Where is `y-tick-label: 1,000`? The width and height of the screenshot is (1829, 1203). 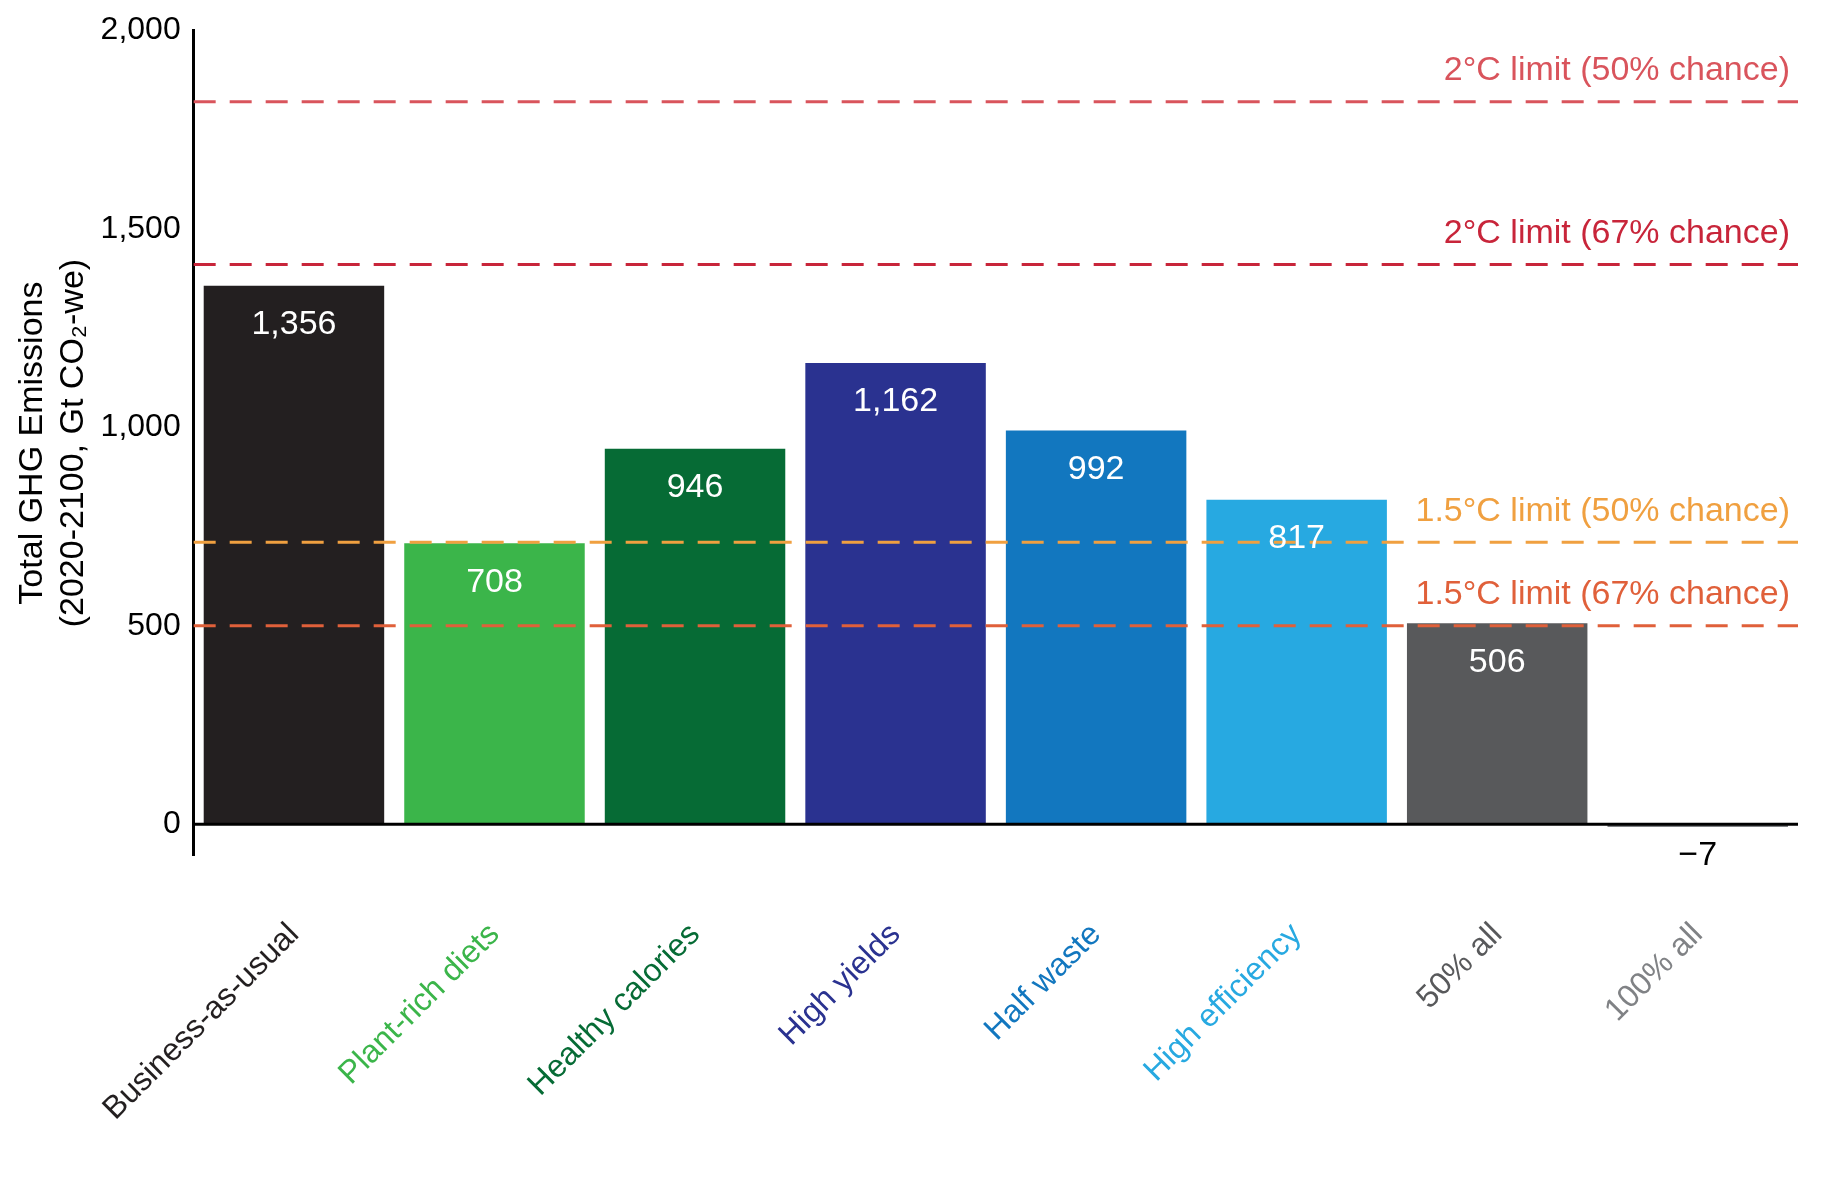 y-tick-label: 1,000 is located at coordinates (140, 425).